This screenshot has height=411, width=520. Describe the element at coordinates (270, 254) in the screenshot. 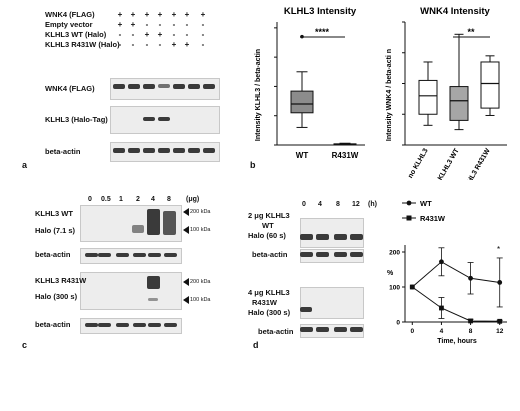

I see `d-label-beta-actin-1: beta-actin` at that location.